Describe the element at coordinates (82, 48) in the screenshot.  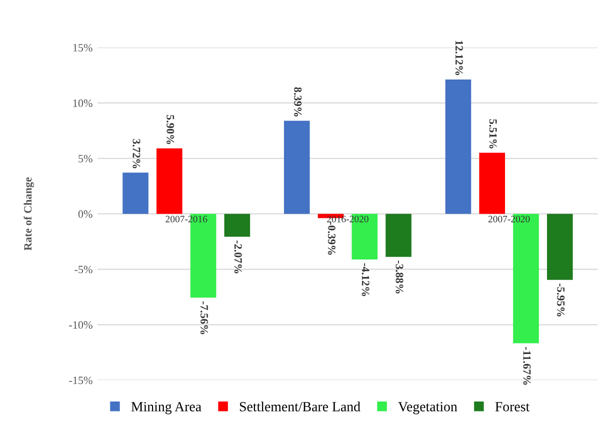
I see `y-tick-label: 15%` at that location.